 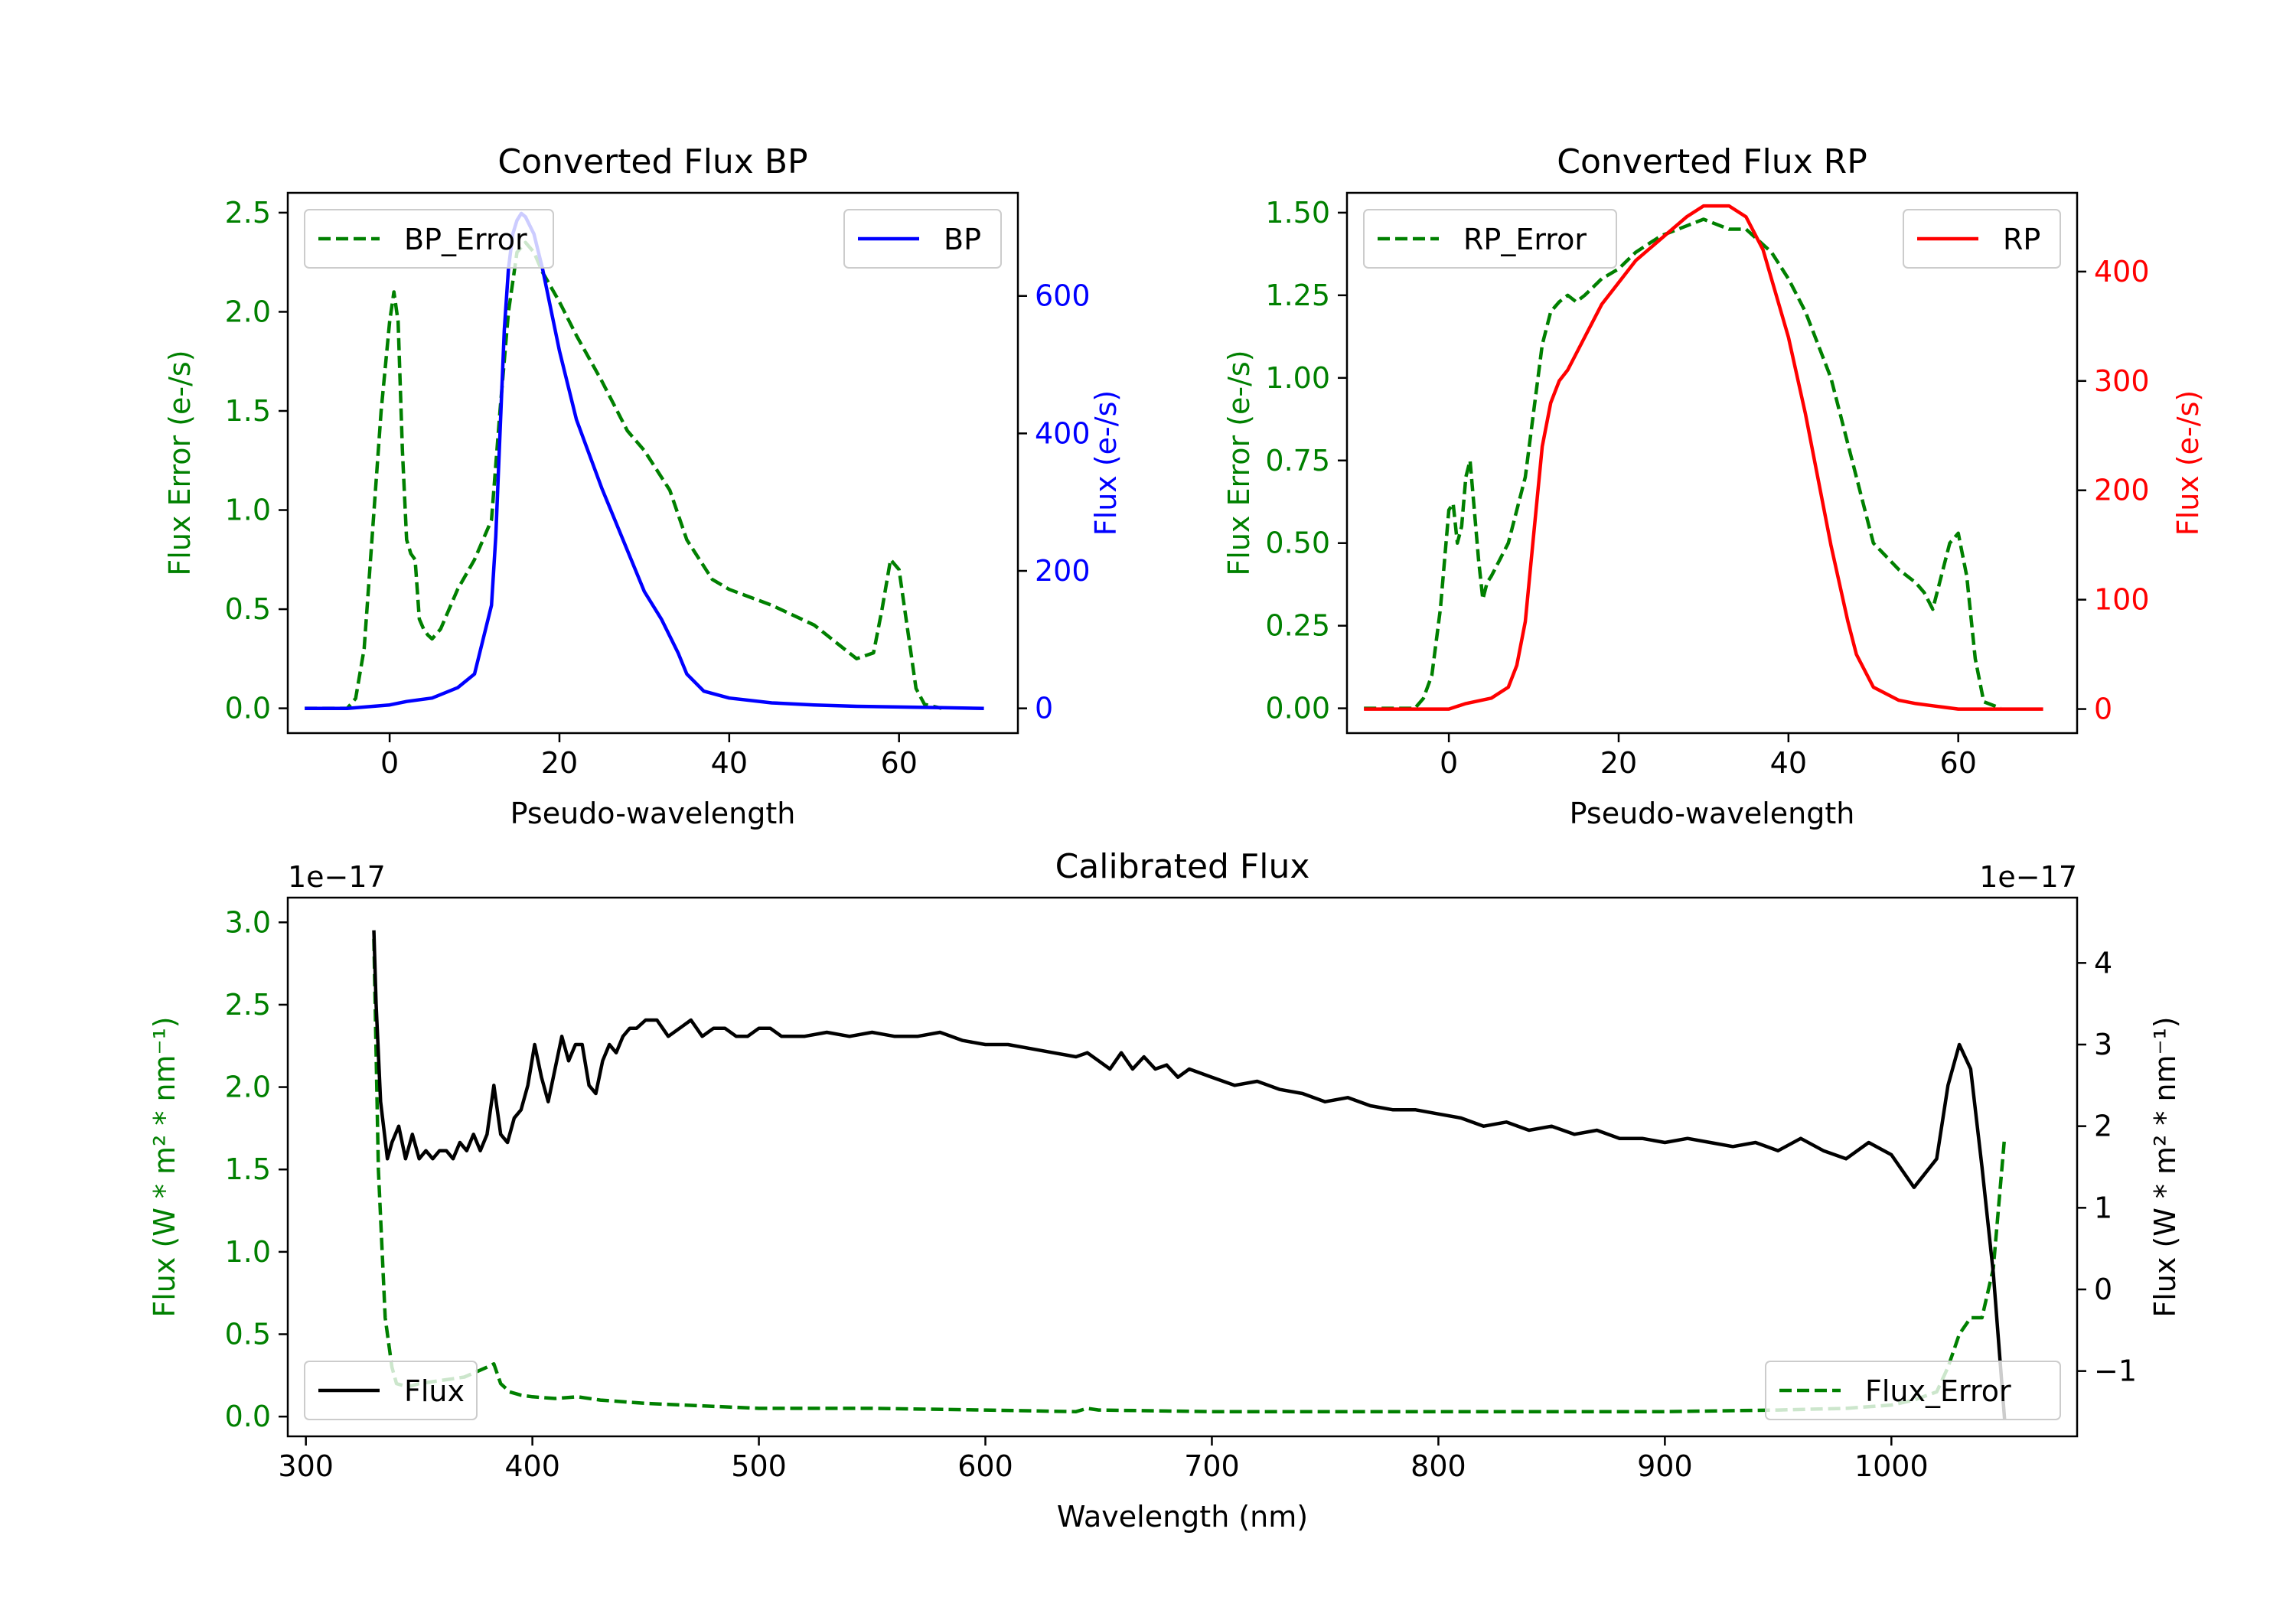 What do you see at coordinates (1297, 213) in the screenshot?
I see `y-left-tick-label: 1.50` at bounding box center [1297, 213].